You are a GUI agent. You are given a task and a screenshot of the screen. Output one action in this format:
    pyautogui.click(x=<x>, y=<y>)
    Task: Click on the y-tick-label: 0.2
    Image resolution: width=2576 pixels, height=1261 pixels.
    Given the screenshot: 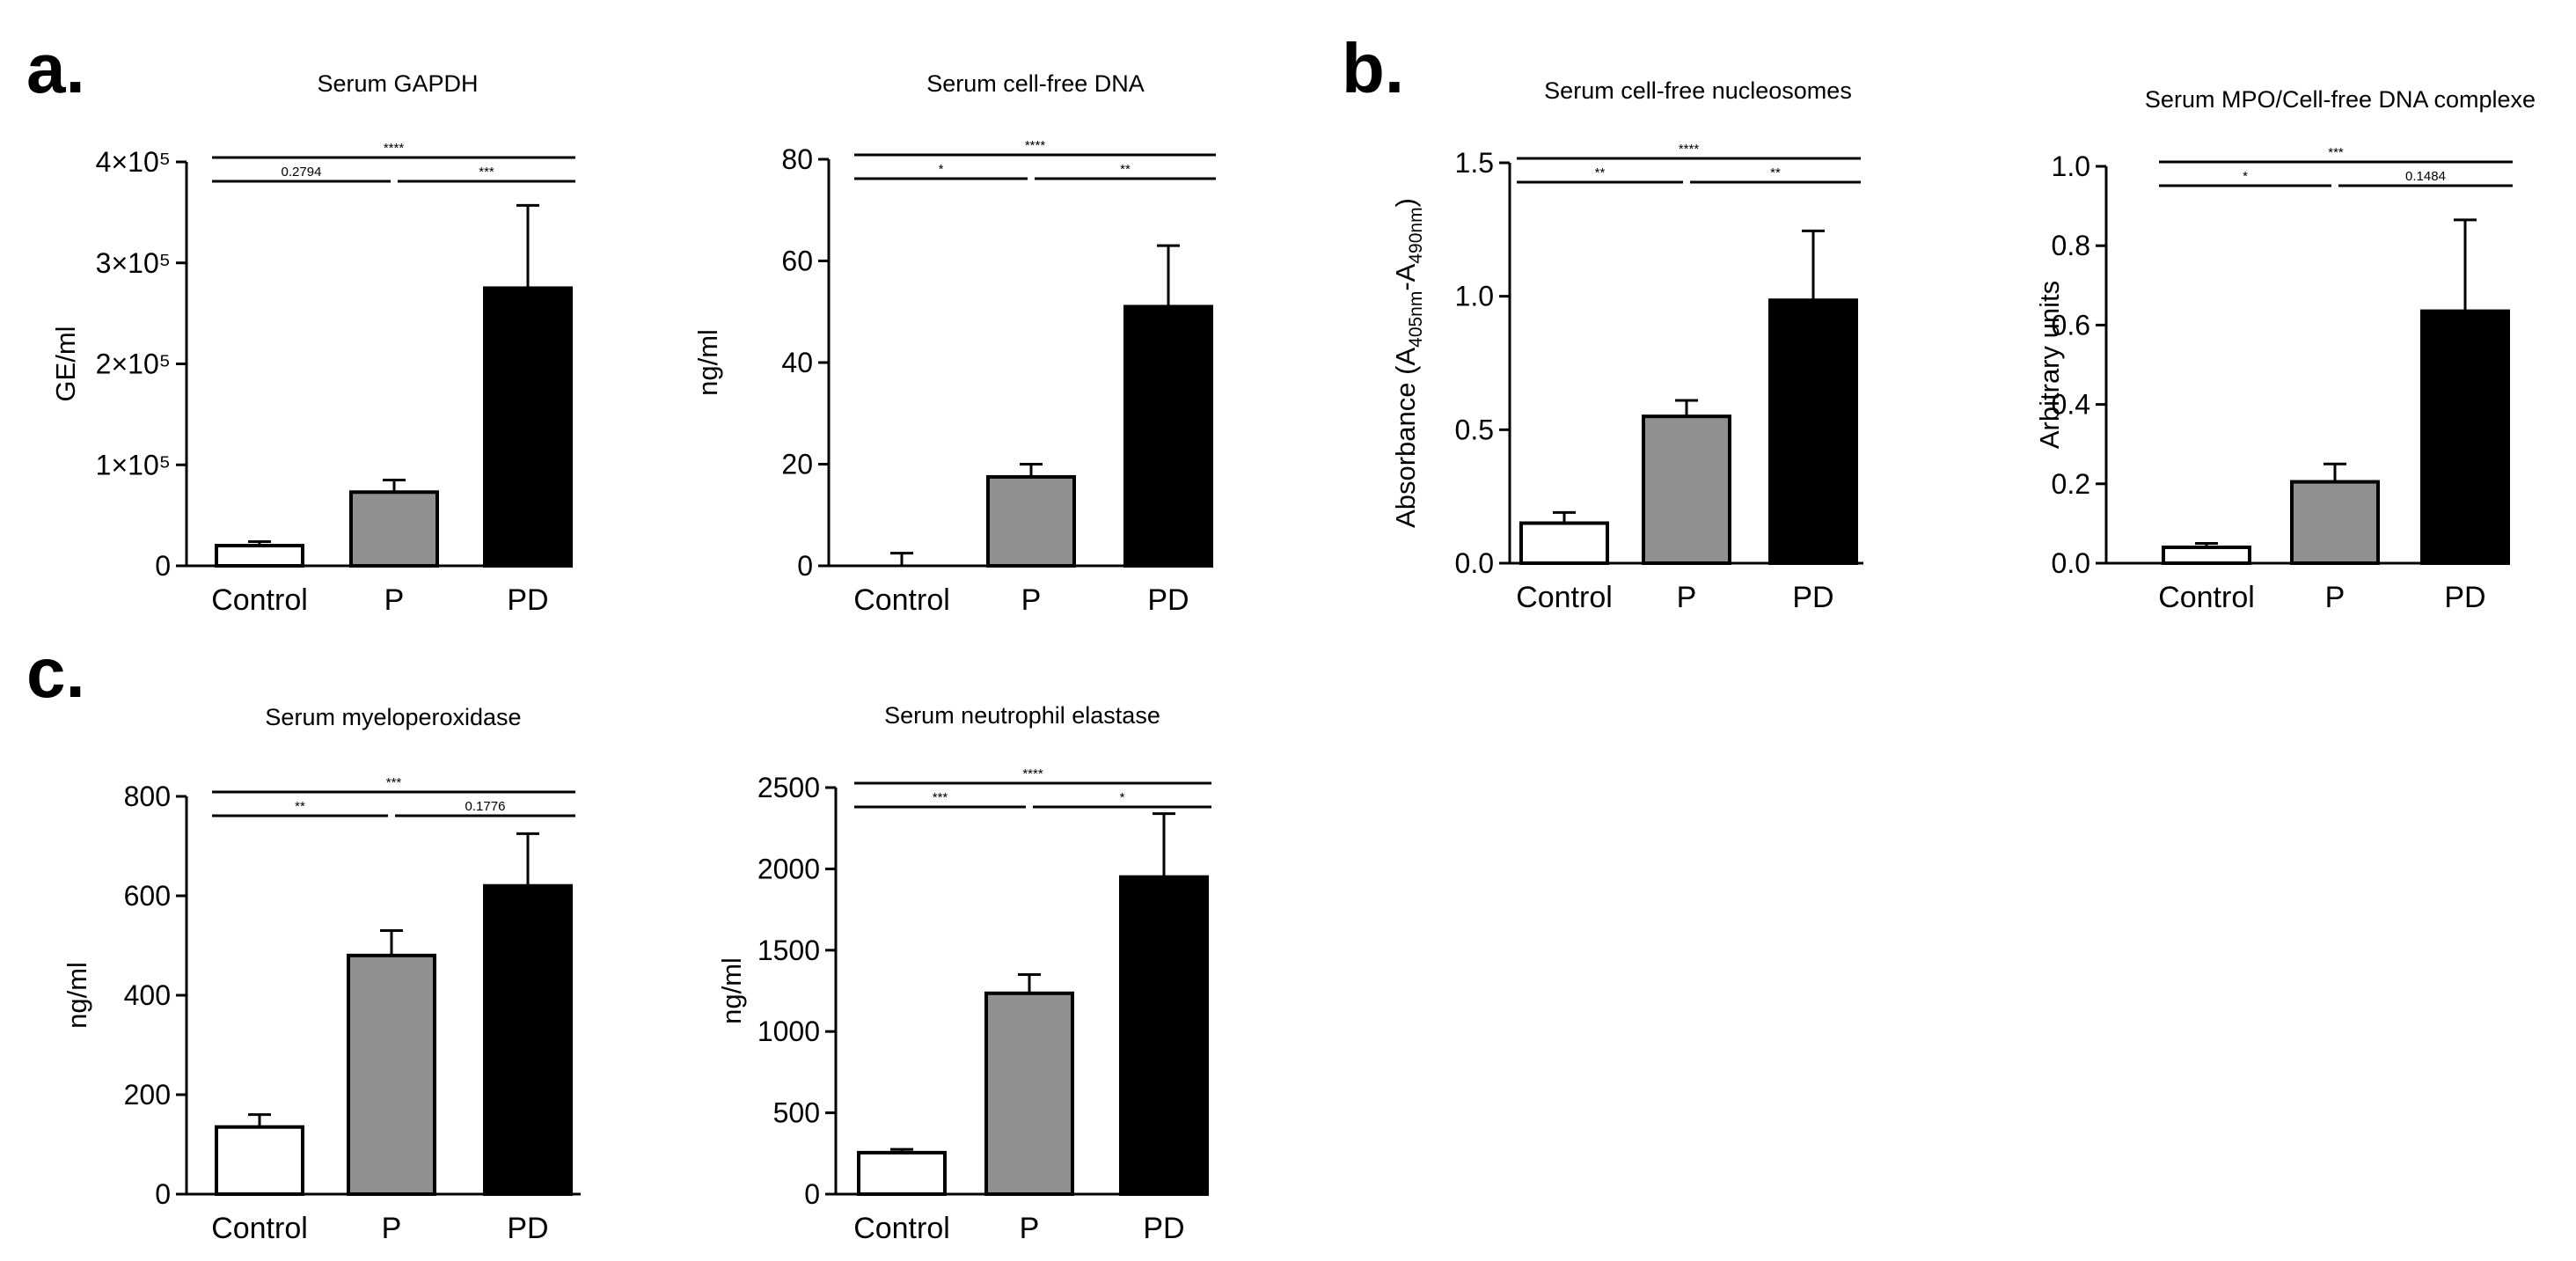 What is the action you would take?
    pyautogui.click(x=2071, y=484)
    